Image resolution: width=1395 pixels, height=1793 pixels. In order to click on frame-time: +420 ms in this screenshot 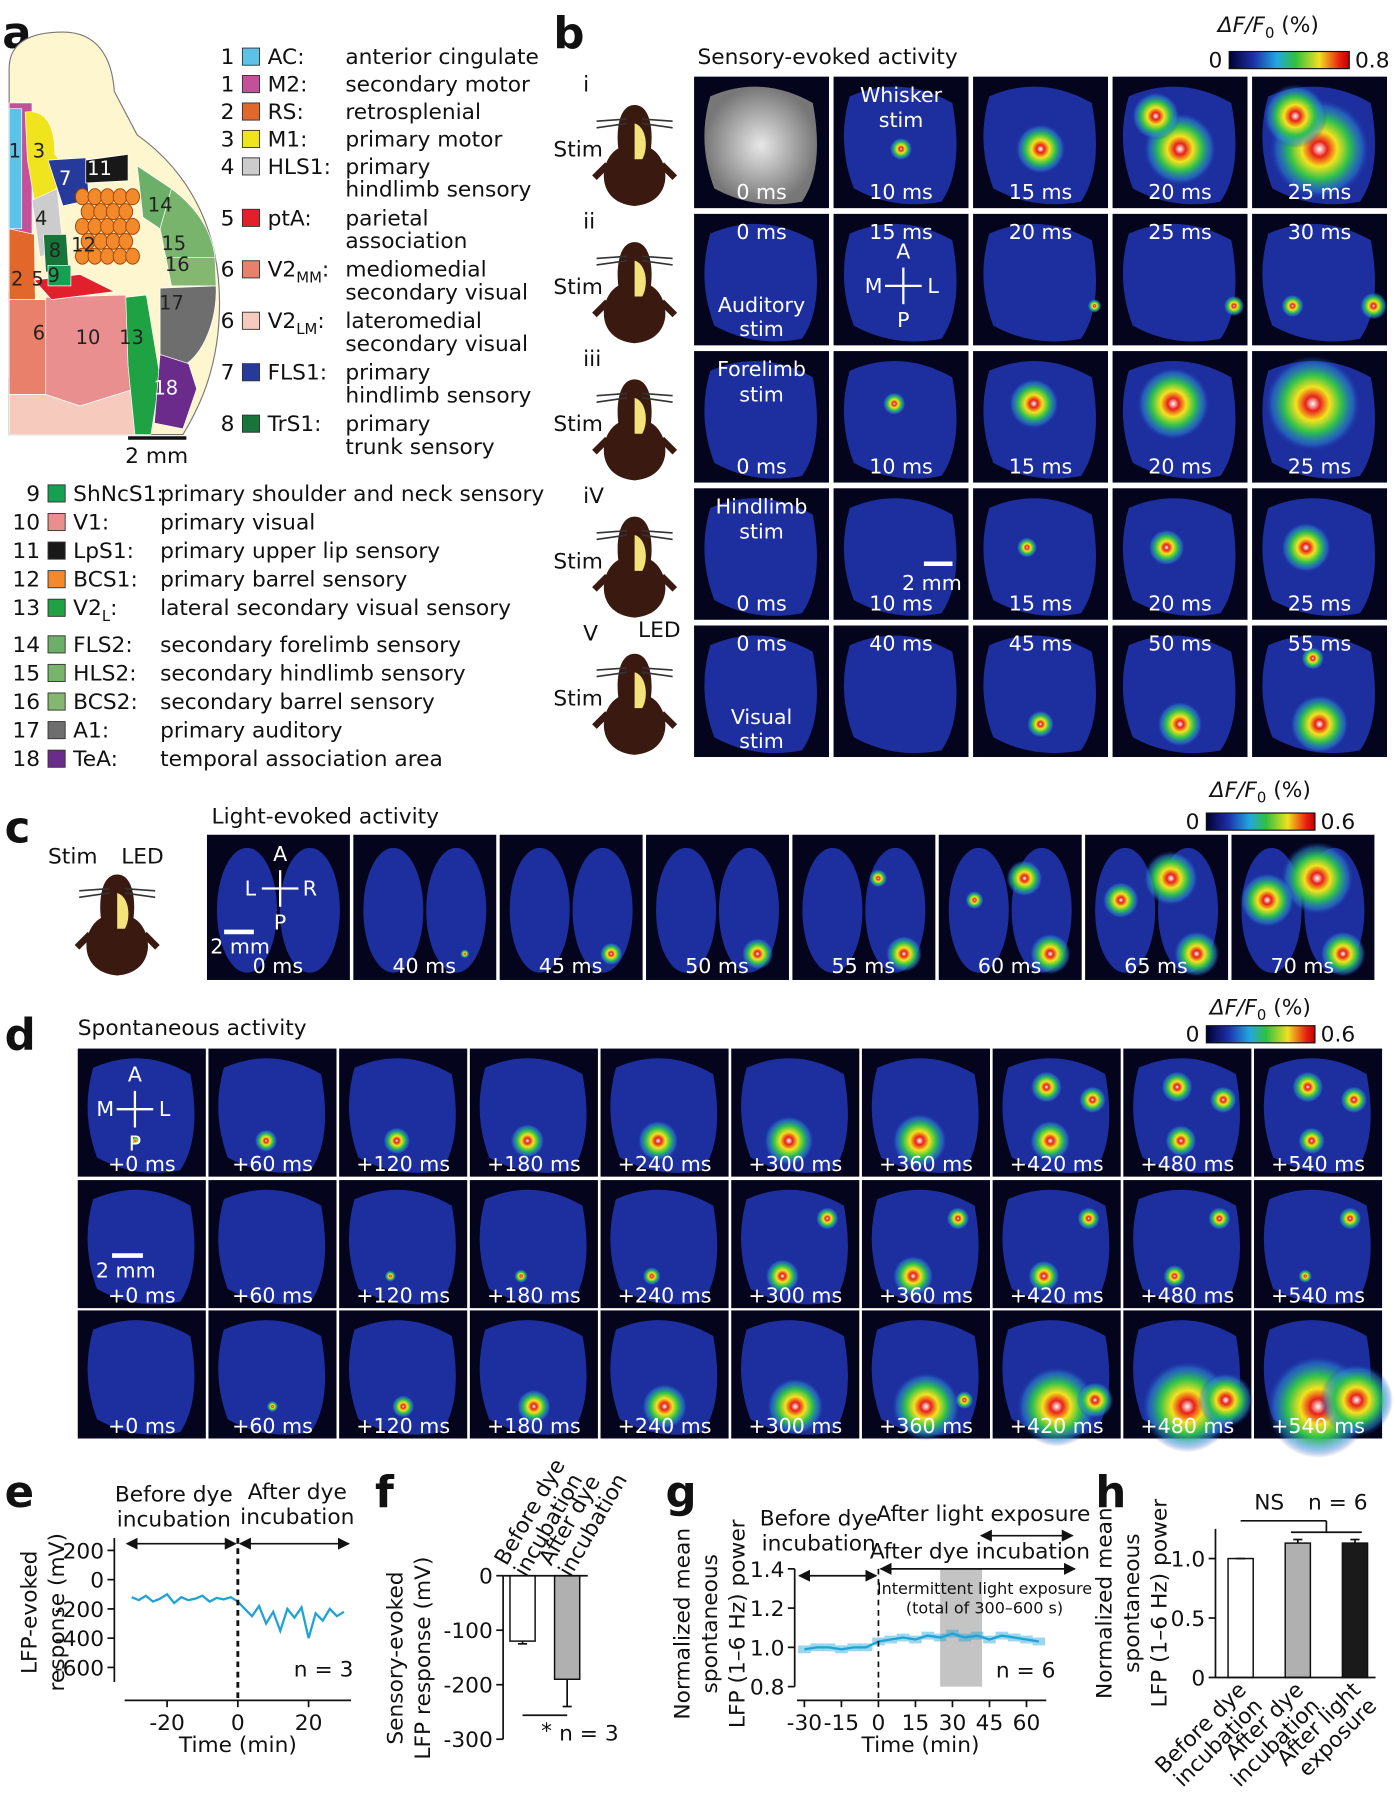, I will do `click(1057, 1295)`.